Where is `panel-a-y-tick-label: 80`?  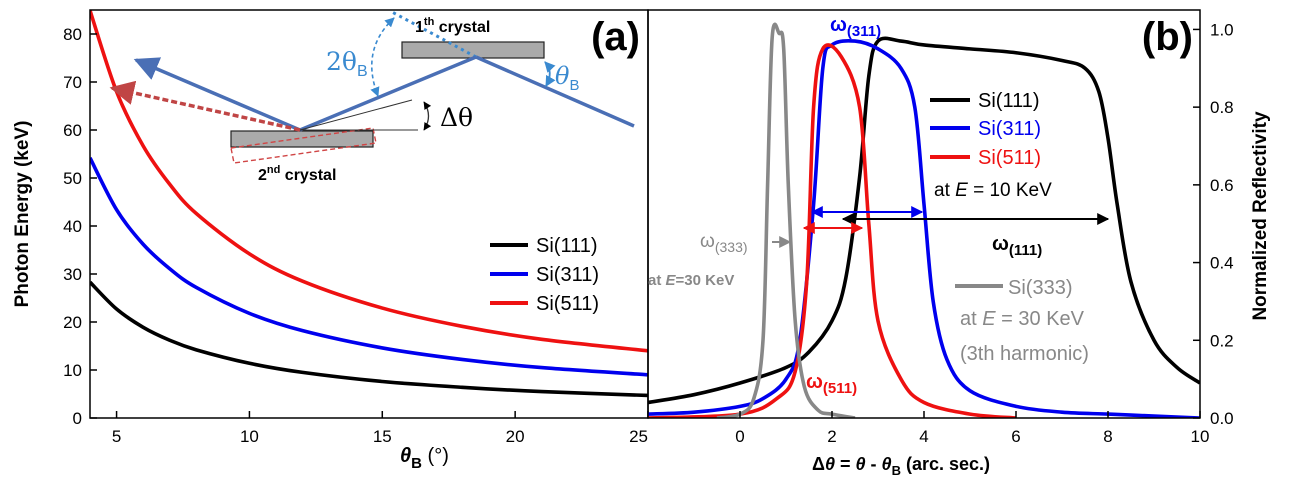 panel-a-y-tick-label: 80 is located at coordinates (72, 34).